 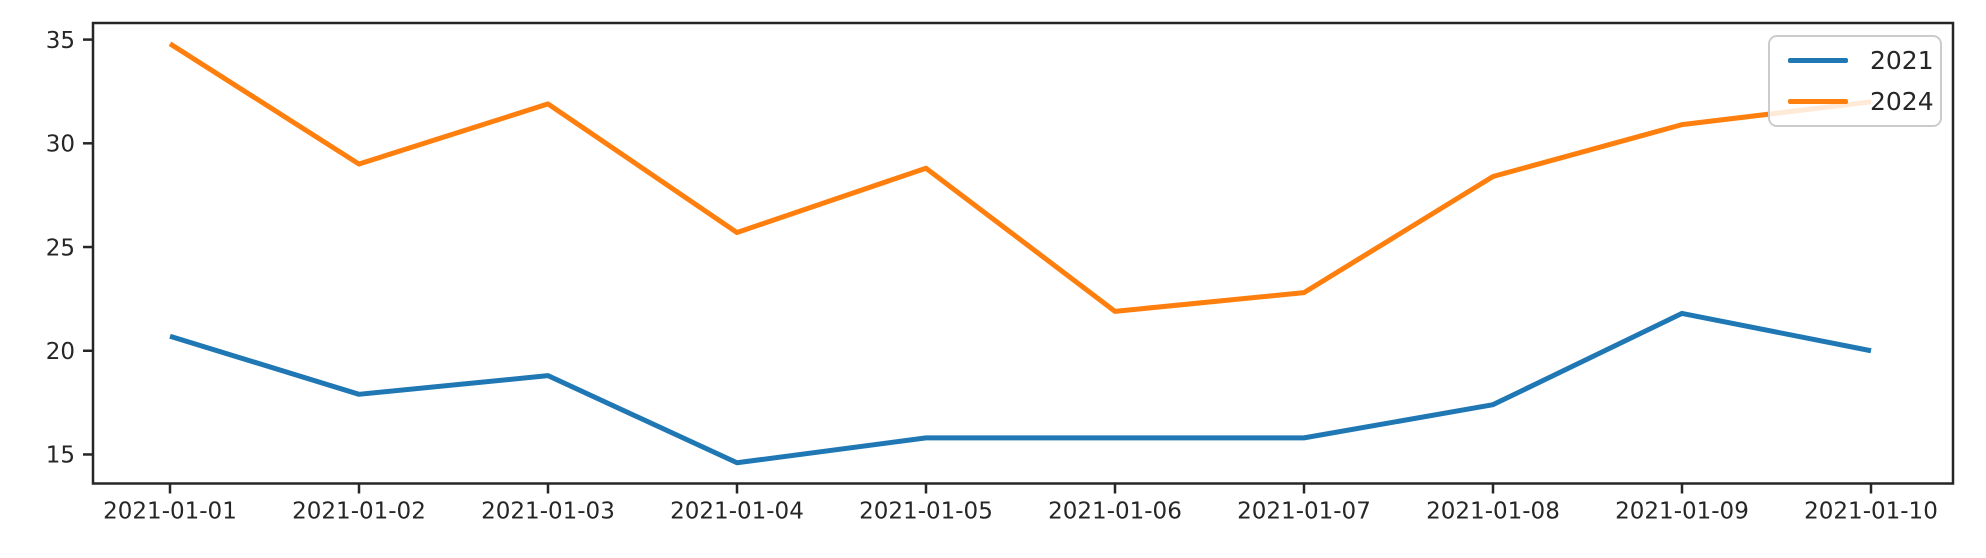 What do you see at coordinates (548, 512) in the screenshot?
I see `x-tick-label: 2021-01-03` at bounding box center [548, 512].